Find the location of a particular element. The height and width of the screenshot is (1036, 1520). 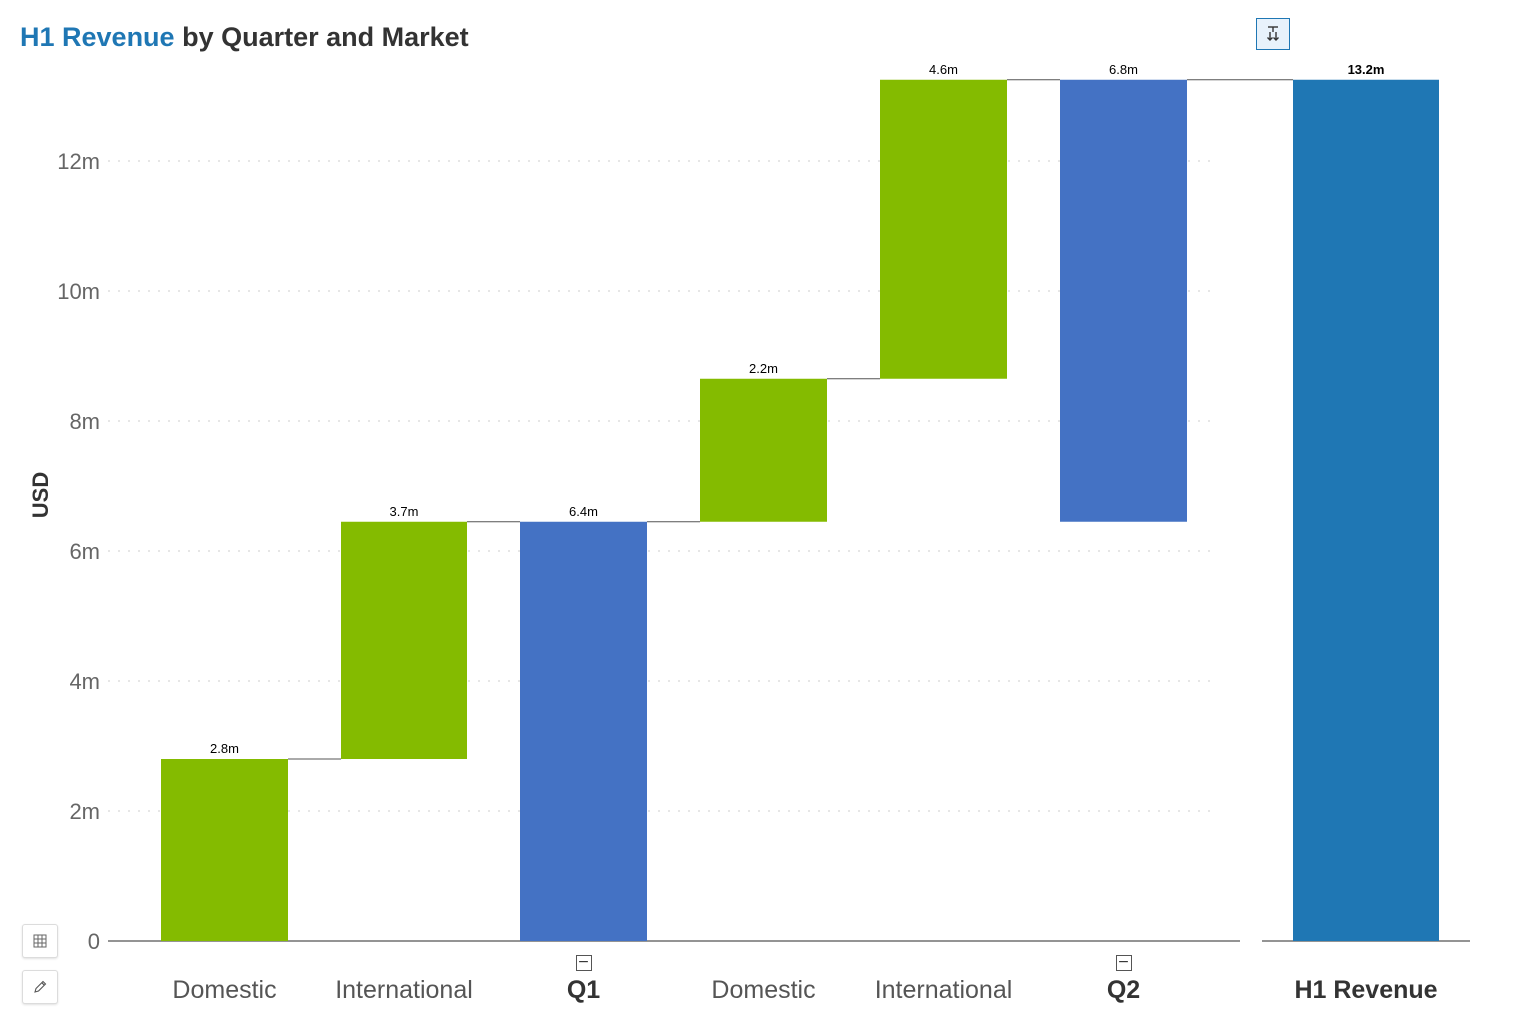

table-view-button is located at coordinates (40, 941).